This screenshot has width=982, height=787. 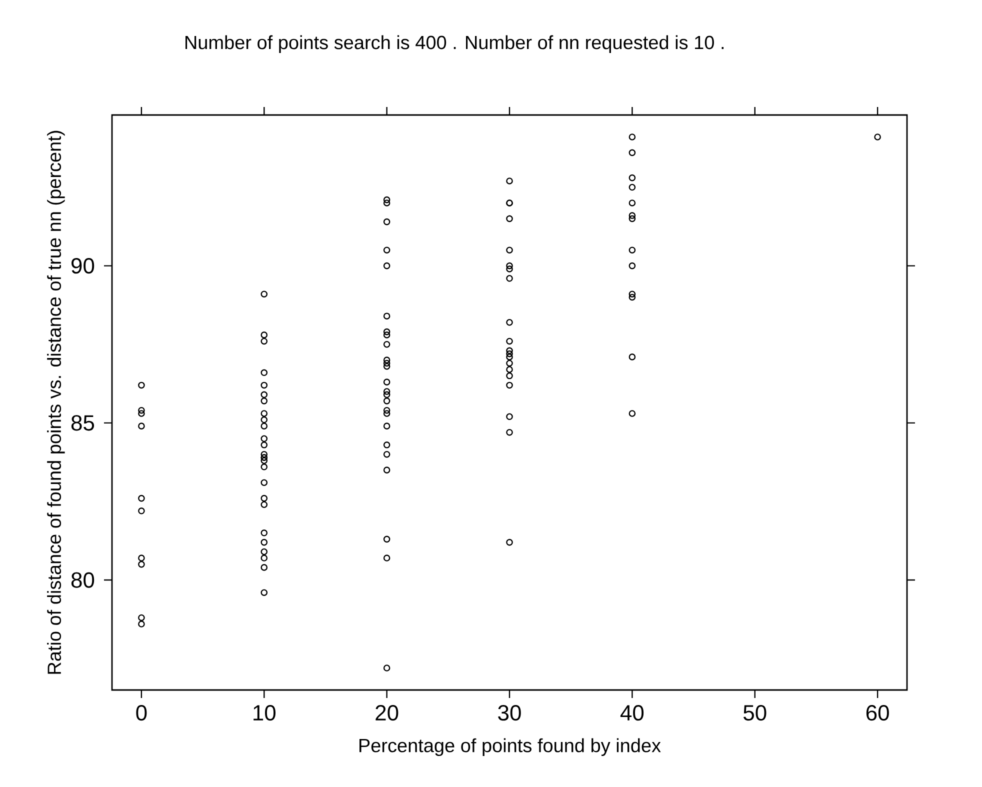 I want to click on x-tick-label: 0, so click(x=141, y=713).